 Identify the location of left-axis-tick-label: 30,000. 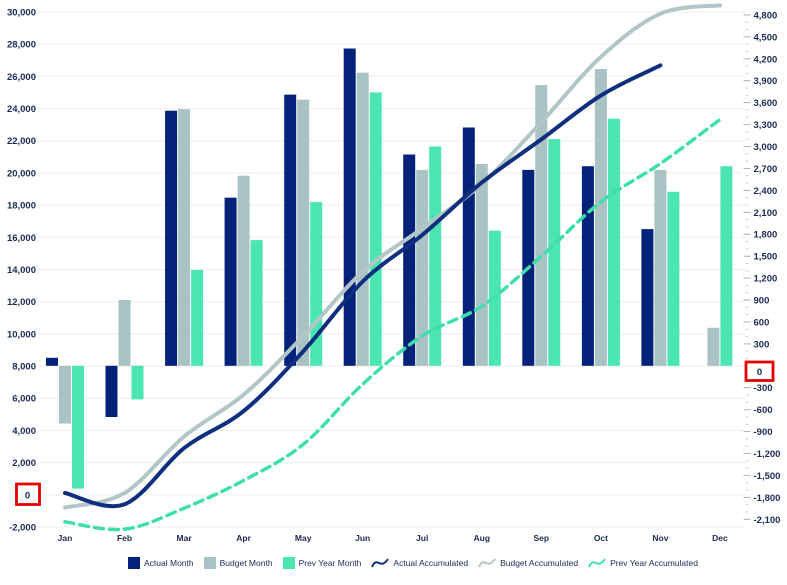
(21, 13).